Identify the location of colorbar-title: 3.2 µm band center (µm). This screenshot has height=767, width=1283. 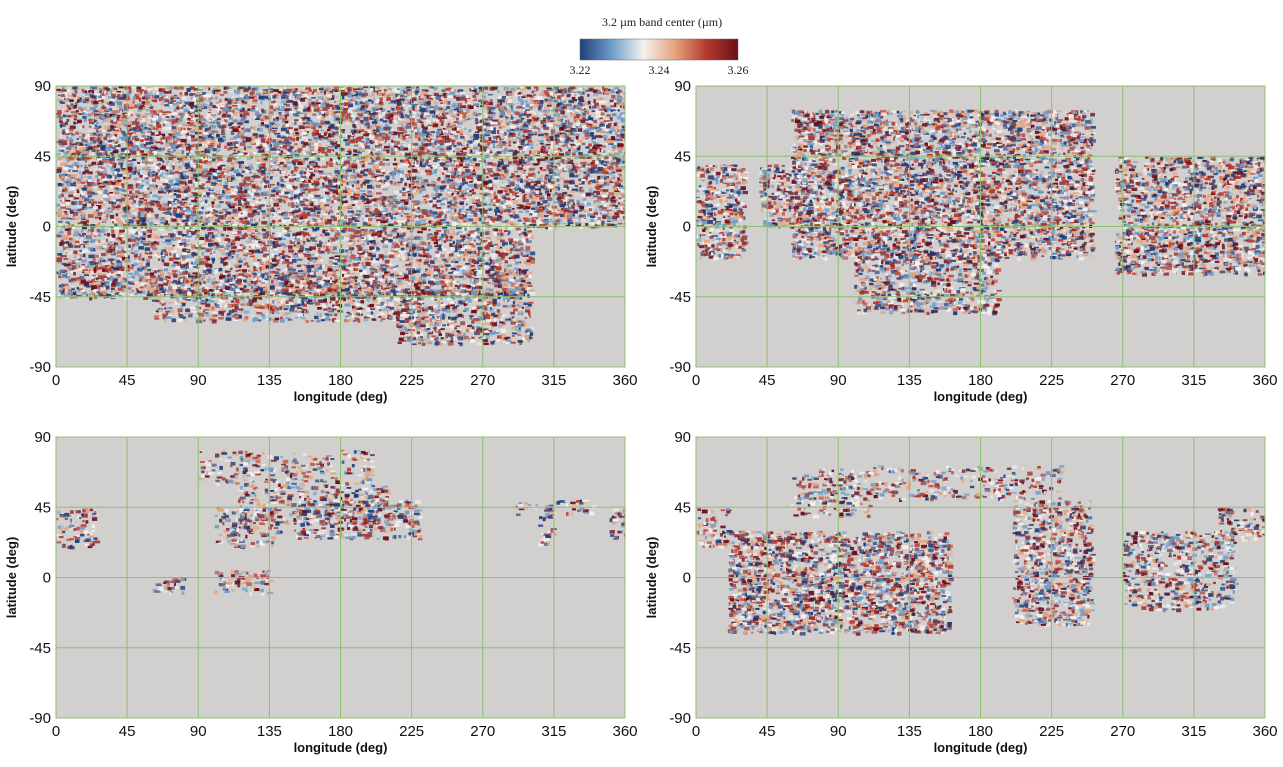
(662, 22).